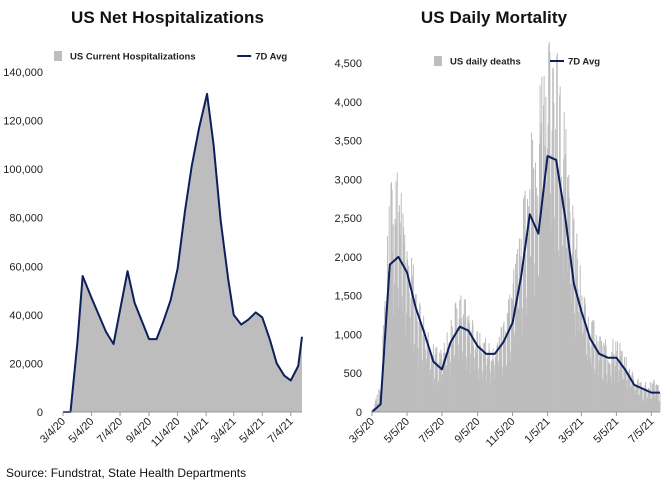 This screenshot has width=666, height=492. Describe the element at coordinates (538, 431) in the screenshot. I see `x-tick-label: 1/5/21` at that location.